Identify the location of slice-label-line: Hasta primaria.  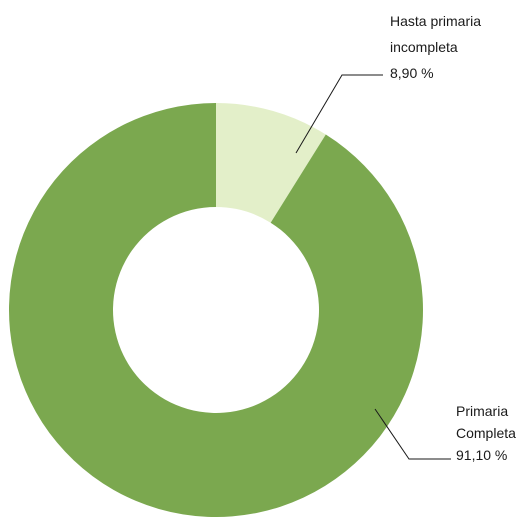
(435, 21).